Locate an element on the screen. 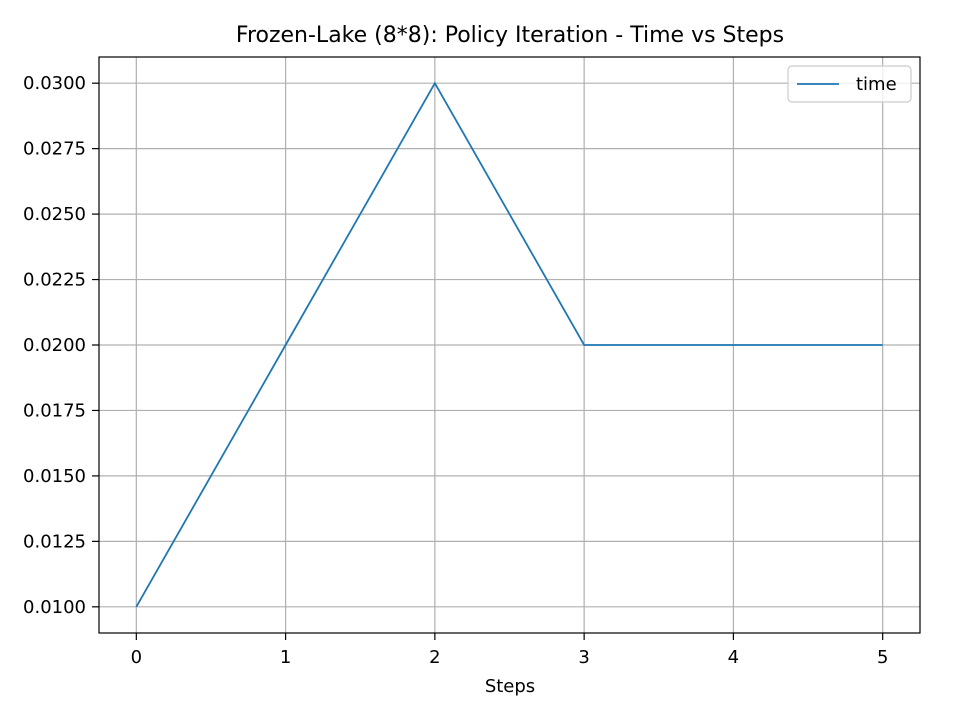 The image size is (960, 720). legend-frame is located at coordinates (849, 84).